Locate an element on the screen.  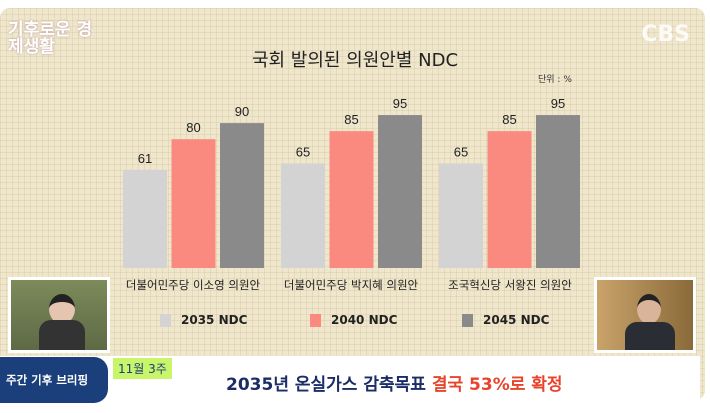
show-logo: 기후로운 경제생활 is located at coordinates (50, 38).